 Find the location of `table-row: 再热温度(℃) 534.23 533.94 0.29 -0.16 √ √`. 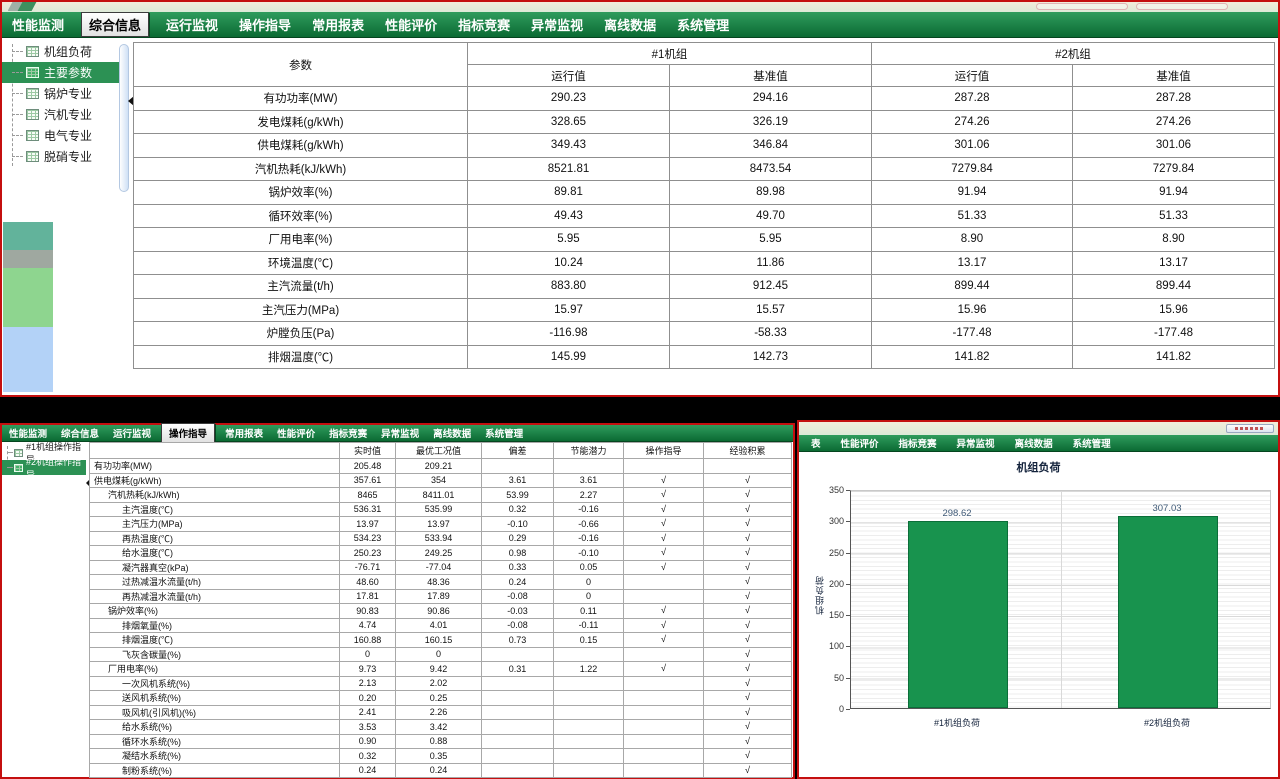

table-row: 再热温度(℃) 534.23 533.94 0.29 -0.16 √ √ is located at coordinates (440, 538).